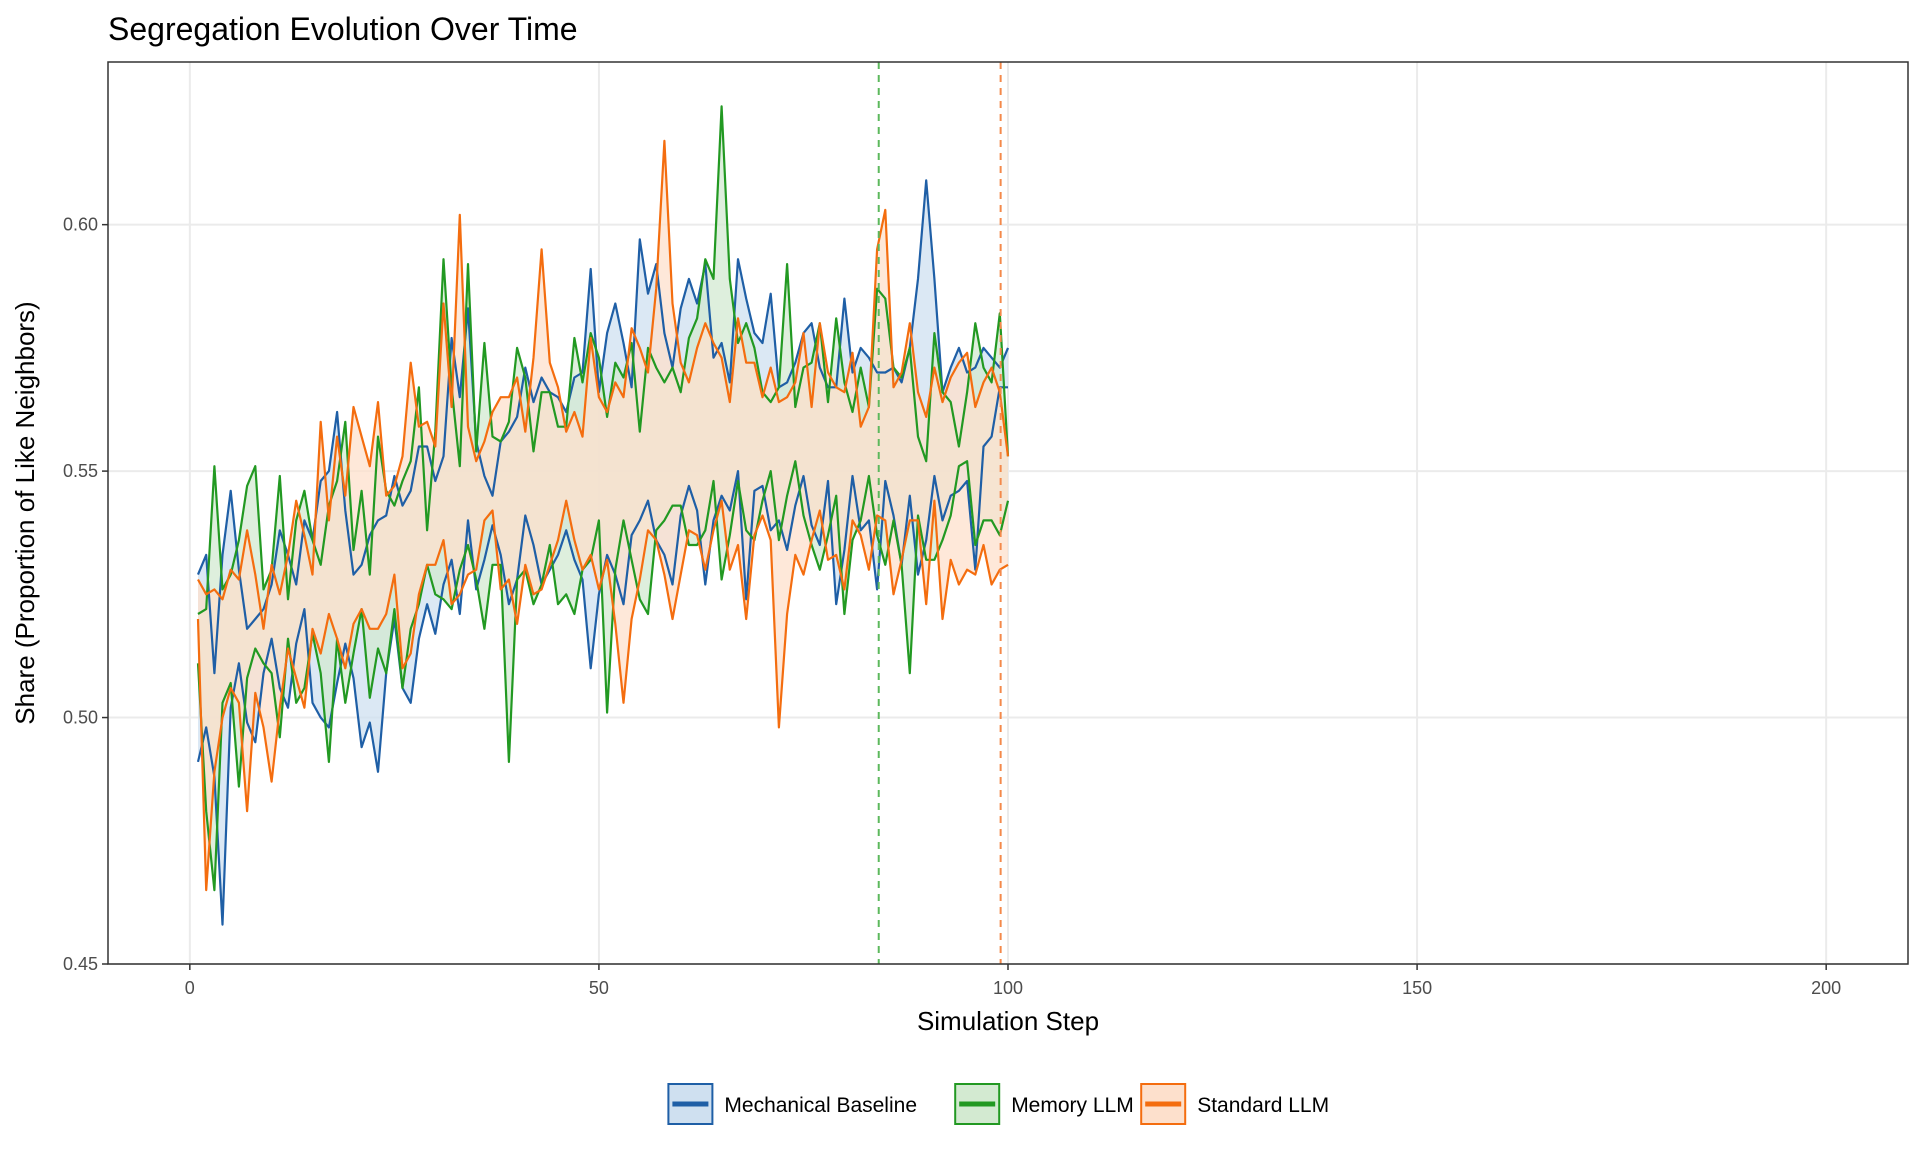 This screenshot has height=1157, width=1920. I want to click on x-axis: 0 50 100 150 200, so click(1013, 981).